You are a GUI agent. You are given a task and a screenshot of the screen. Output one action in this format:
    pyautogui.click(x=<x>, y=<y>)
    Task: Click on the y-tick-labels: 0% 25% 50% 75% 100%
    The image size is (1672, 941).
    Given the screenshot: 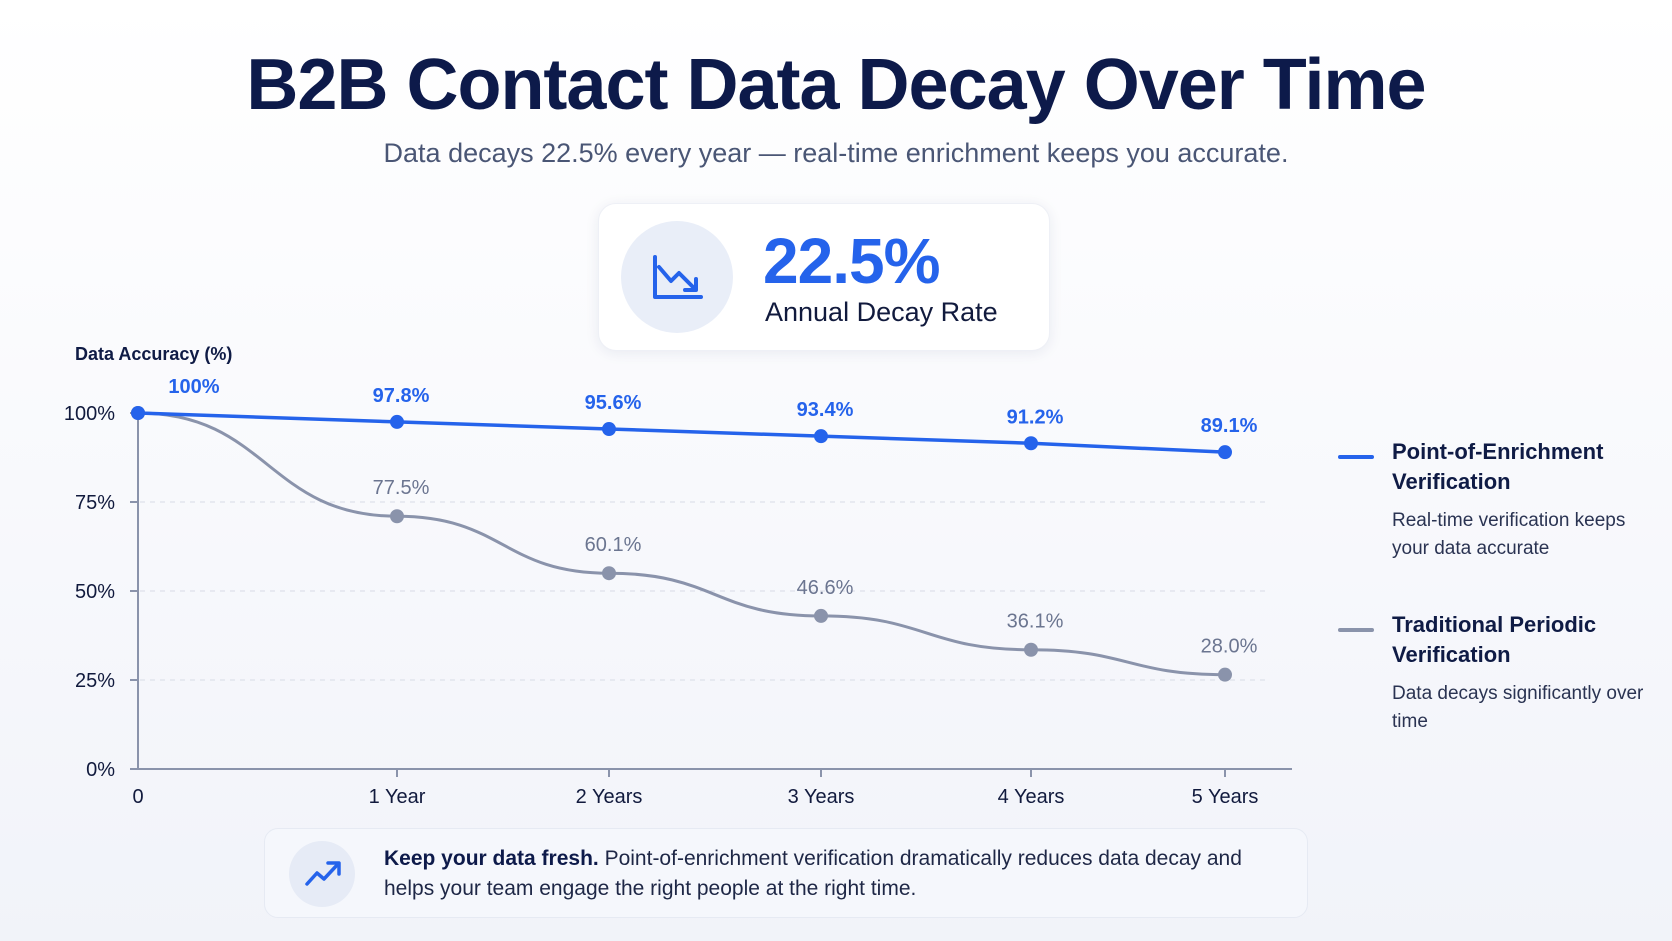 What is the action you would take?
    pyautogui.click(x=89, y=592)
    